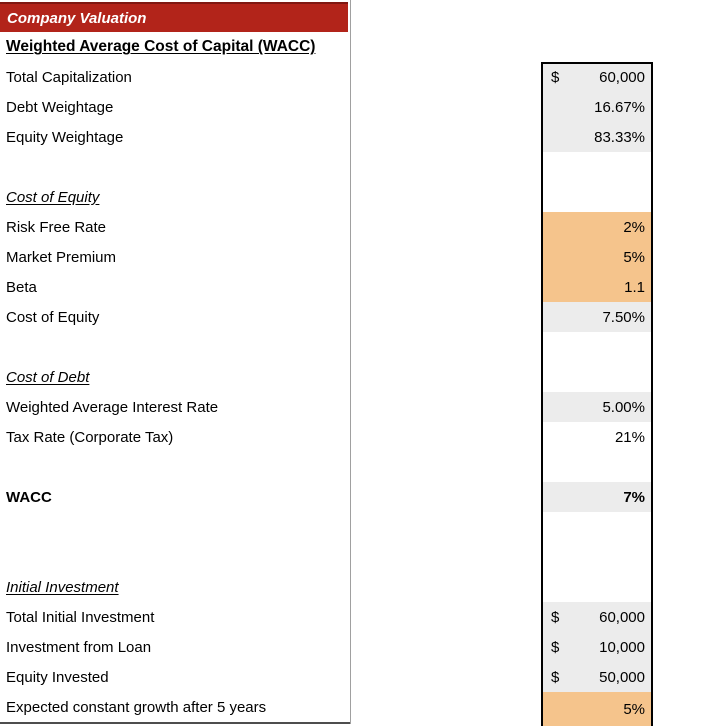  I want to click on cell-value: 5.00%, so click(623, 407).